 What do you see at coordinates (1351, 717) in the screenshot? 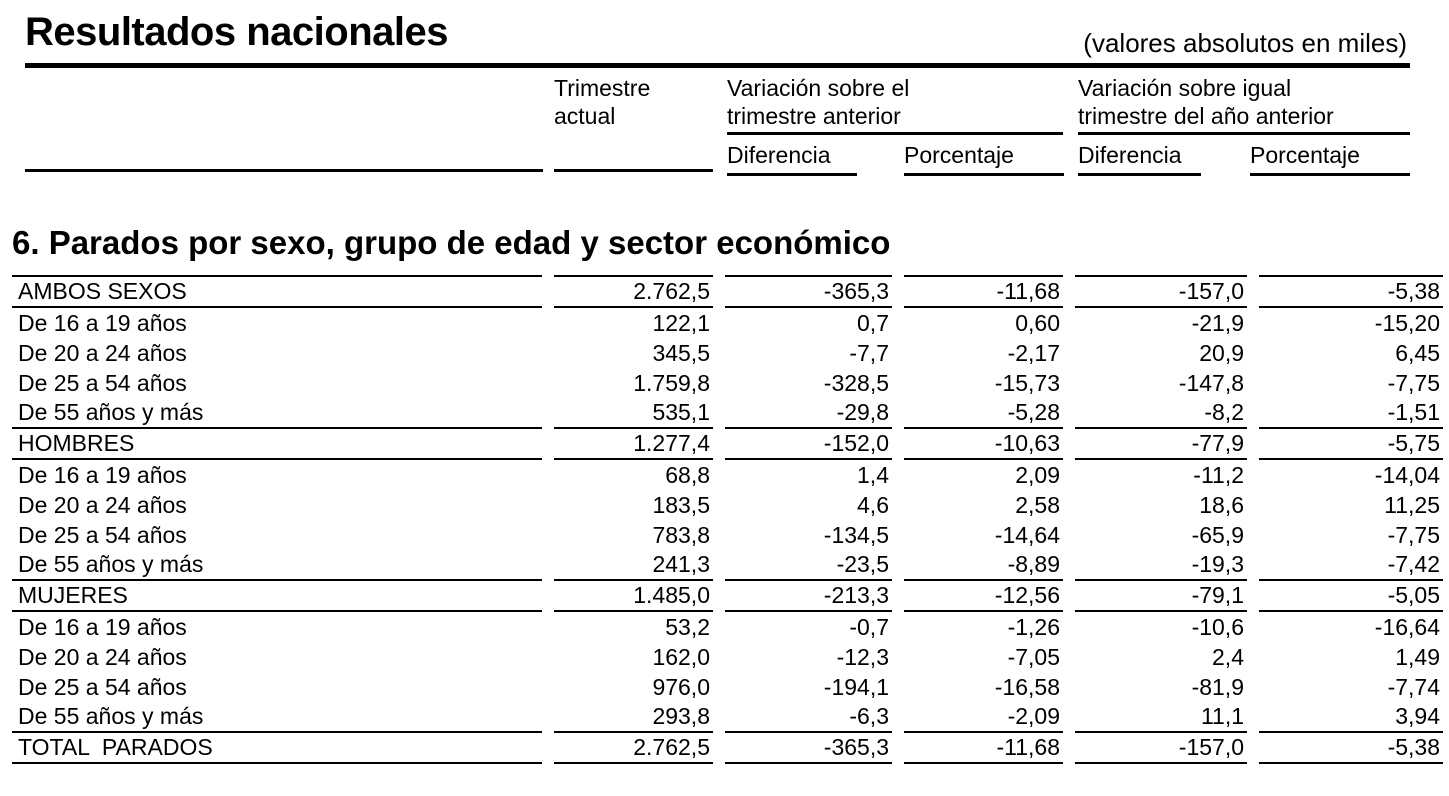
I see `value-cell: 3,94` at bounding box center [1351, 717].